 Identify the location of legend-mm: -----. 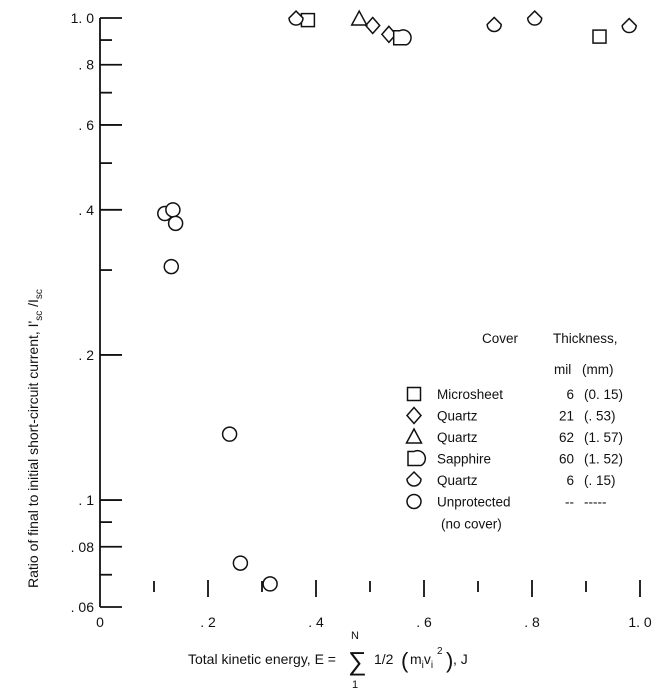
(595, 502).